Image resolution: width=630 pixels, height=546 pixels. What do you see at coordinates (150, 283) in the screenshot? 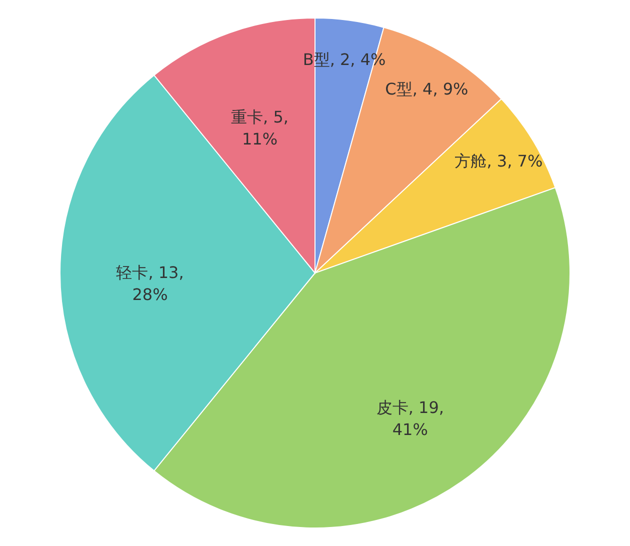
I see `slice-label: 轻卡, 13, 28%` at bounding box center [150, 283].